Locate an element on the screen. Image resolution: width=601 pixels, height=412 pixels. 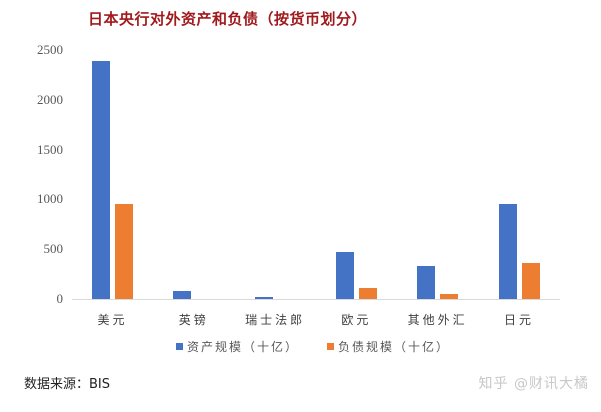
watermark: 知乎 @财讯大橘 is located at coordinates (533, 384).